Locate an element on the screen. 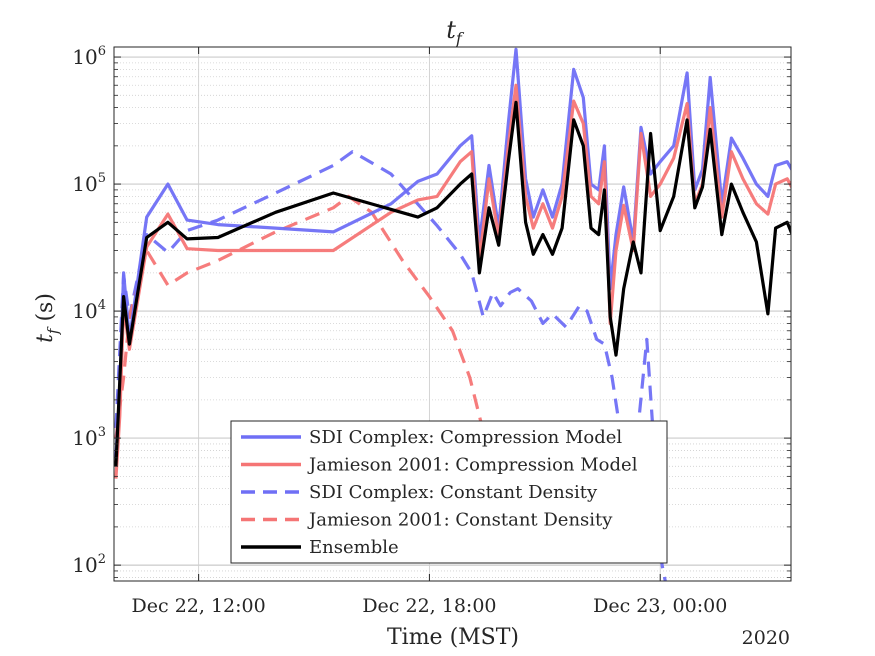 Image resolution: width=875 pixels, height=656 pixels. y-tick-label: 105 is located at coordinates (89, 183).